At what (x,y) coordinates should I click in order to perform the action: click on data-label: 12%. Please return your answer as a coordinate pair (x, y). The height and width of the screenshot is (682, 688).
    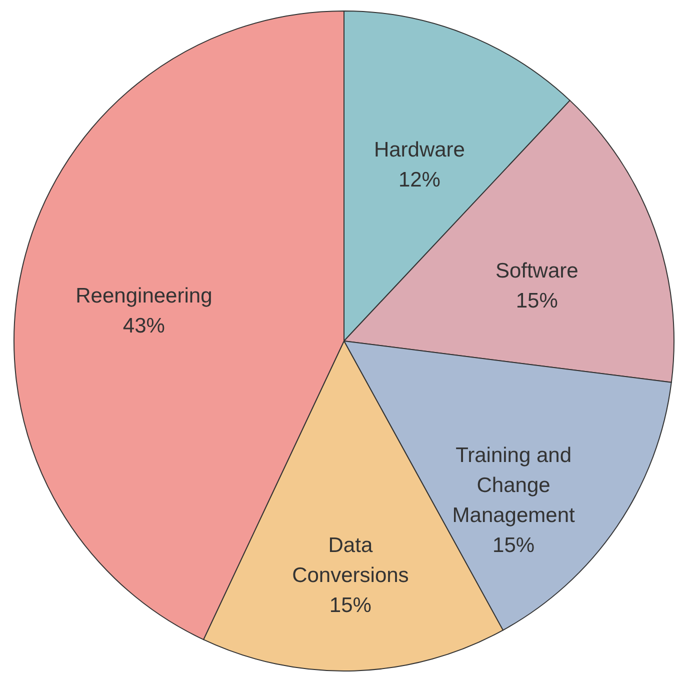
    Looking at the image, I should click on (419, 180).